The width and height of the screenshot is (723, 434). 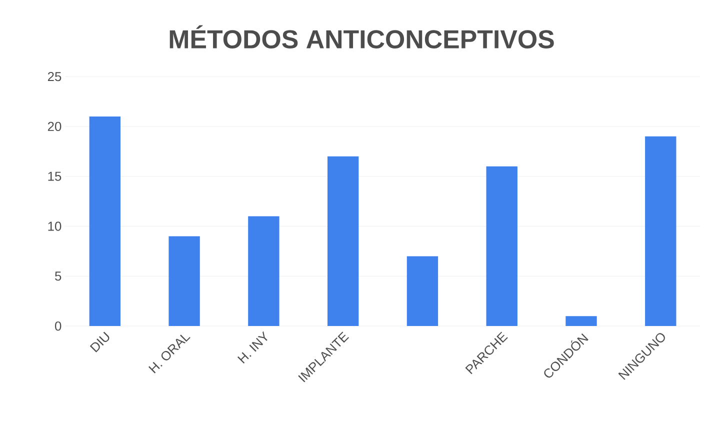 I want to click on y-tick-label: 0, so click(x=58, y=326).